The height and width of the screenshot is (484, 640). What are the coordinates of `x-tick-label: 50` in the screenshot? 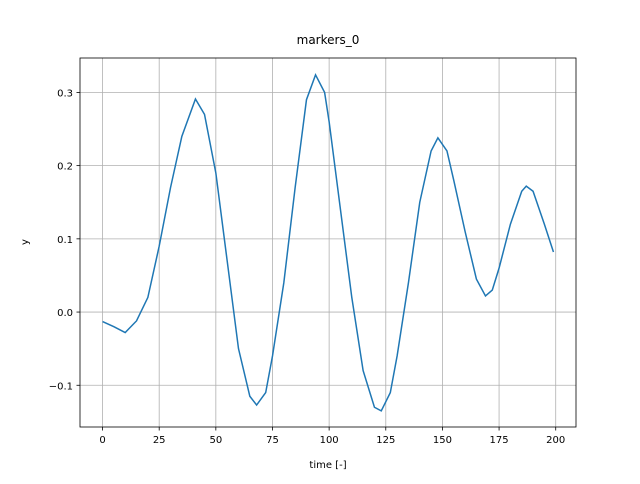 It's located at (215, 440).